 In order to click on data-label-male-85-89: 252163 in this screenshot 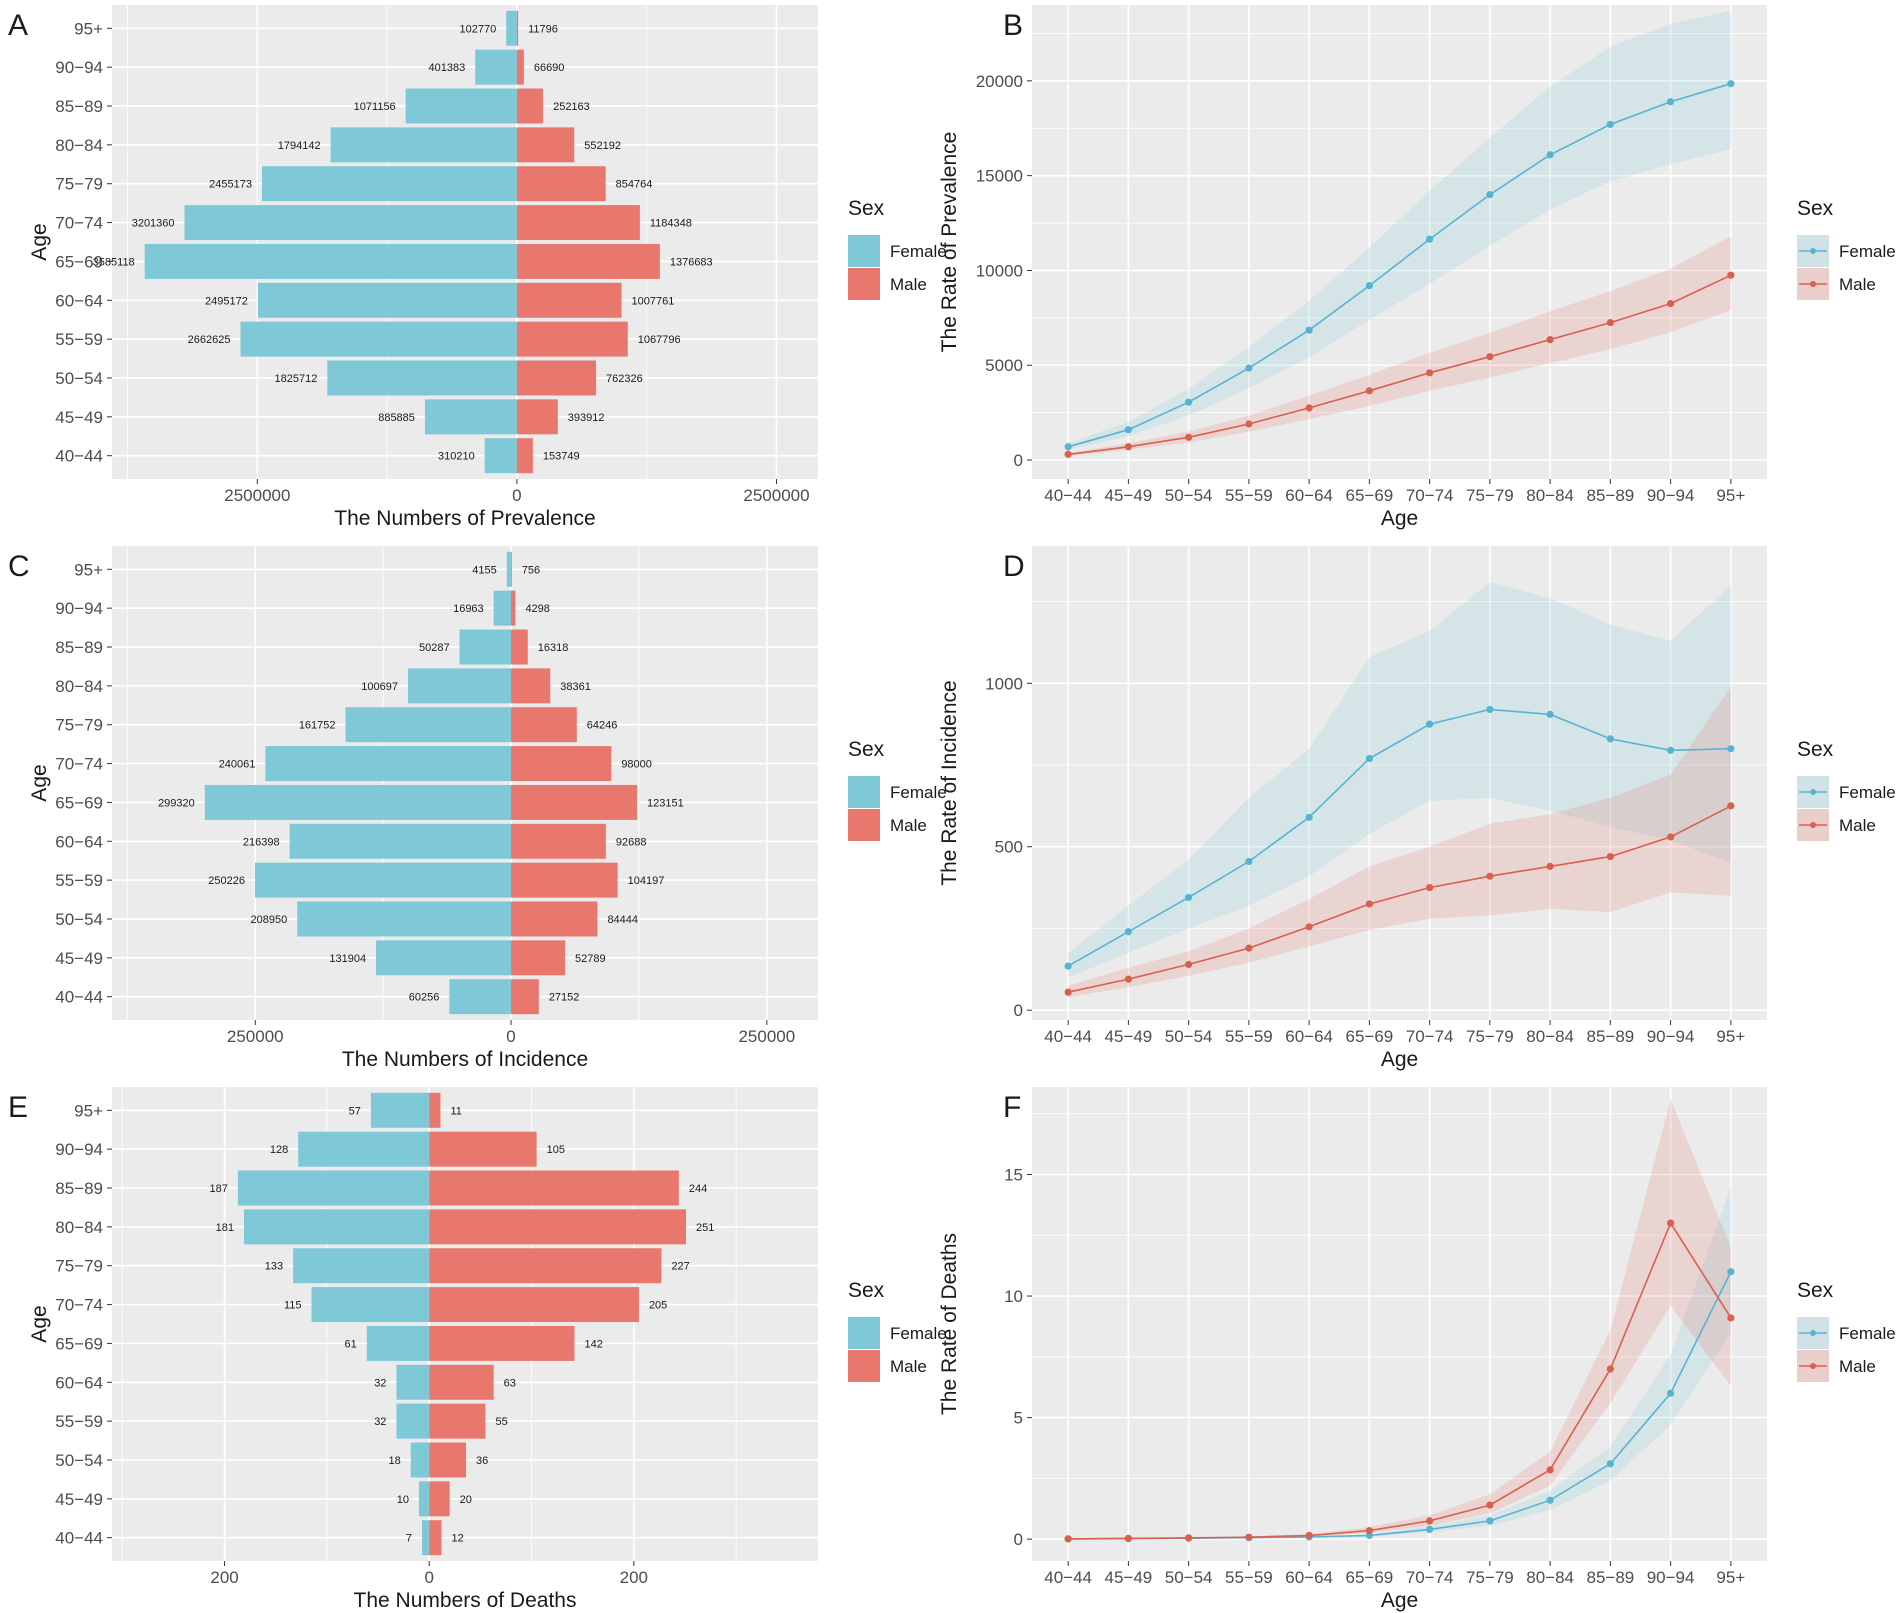, I will do `click(571, 107)`.